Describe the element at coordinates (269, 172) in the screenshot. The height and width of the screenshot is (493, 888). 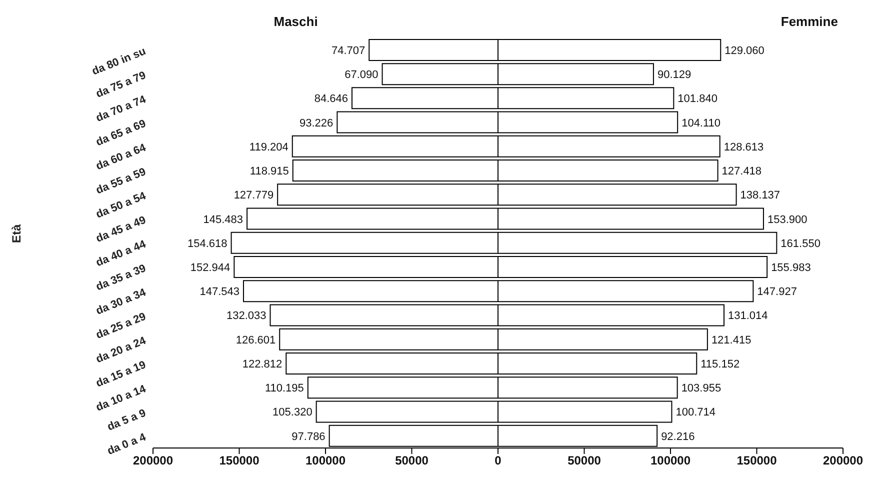
I see `data-label: 118.915` at that location.